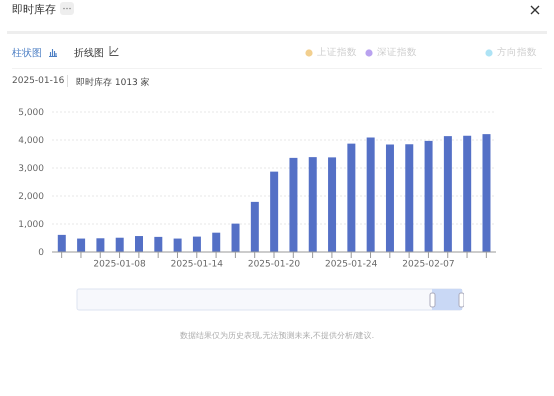 The height and width of the screenshot is (396, 554). I want to click on y-tick-label: 3,000, so click(31, 169).